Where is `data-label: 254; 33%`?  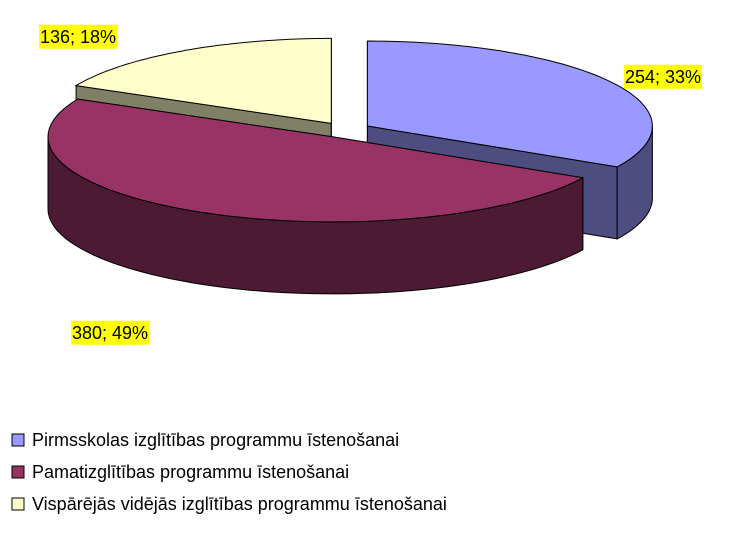
data-label: 254; 33% is located at coordinates (663, 77).